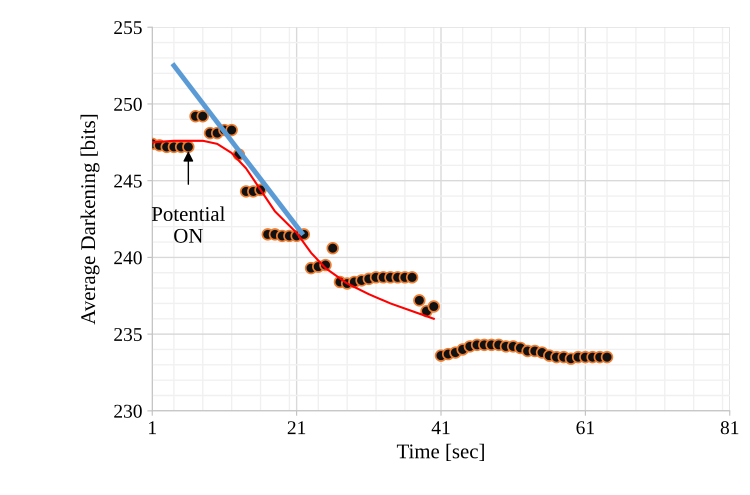 The width and height of the screenshot is (750, 495). I want to click on y-tick-label: 240, so click(128, 257).